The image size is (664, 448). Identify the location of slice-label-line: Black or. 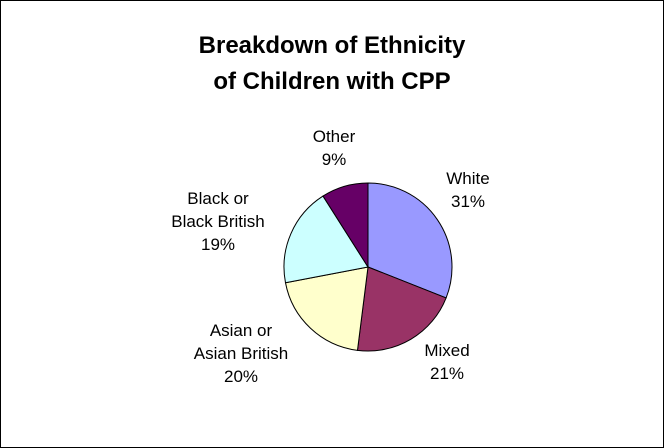
(218, 198).